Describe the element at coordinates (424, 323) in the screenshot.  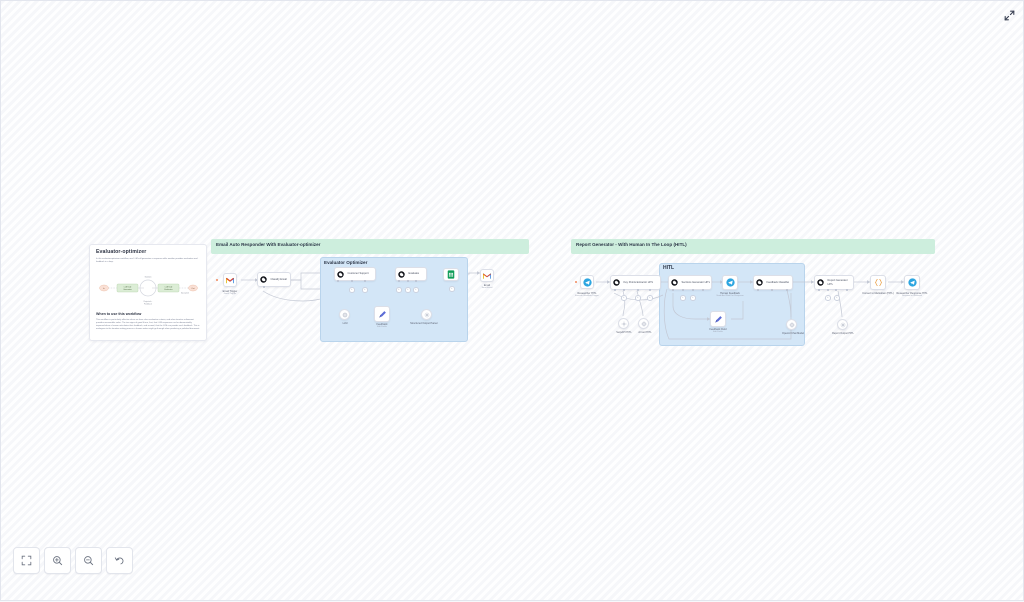
I see `node-structured-output-parser-caption: Structured Output Parser` at that location.